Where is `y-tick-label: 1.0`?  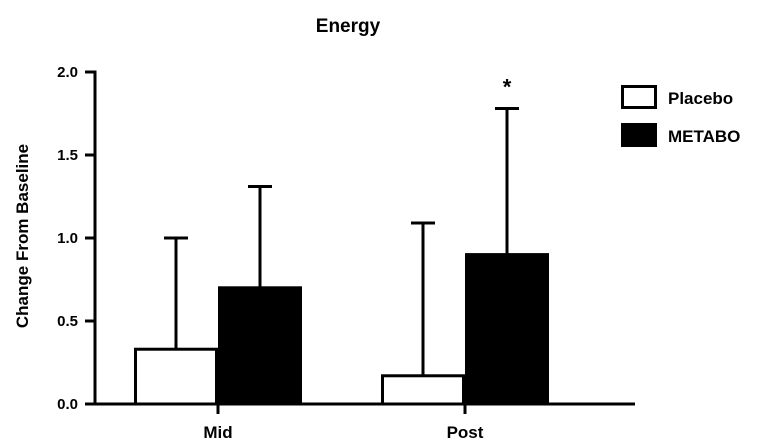
y-tick-label: 1.0 is located at coordinates (67, 238).